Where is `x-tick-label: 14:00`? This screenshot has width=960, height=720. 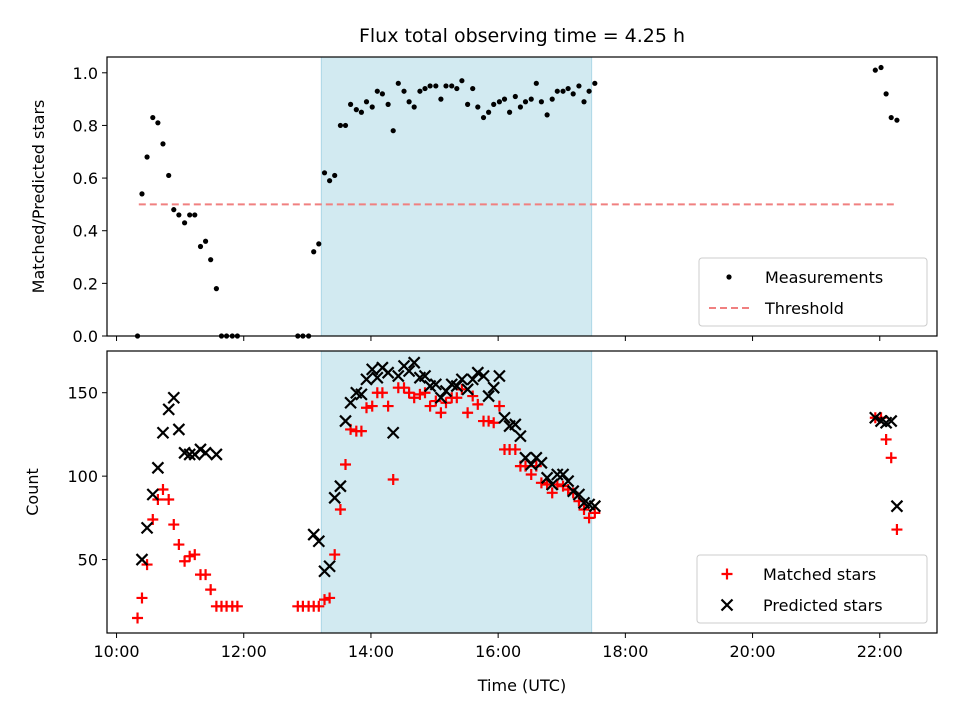 x-tick-label: 14:00 is located at coordinates (371, 651).